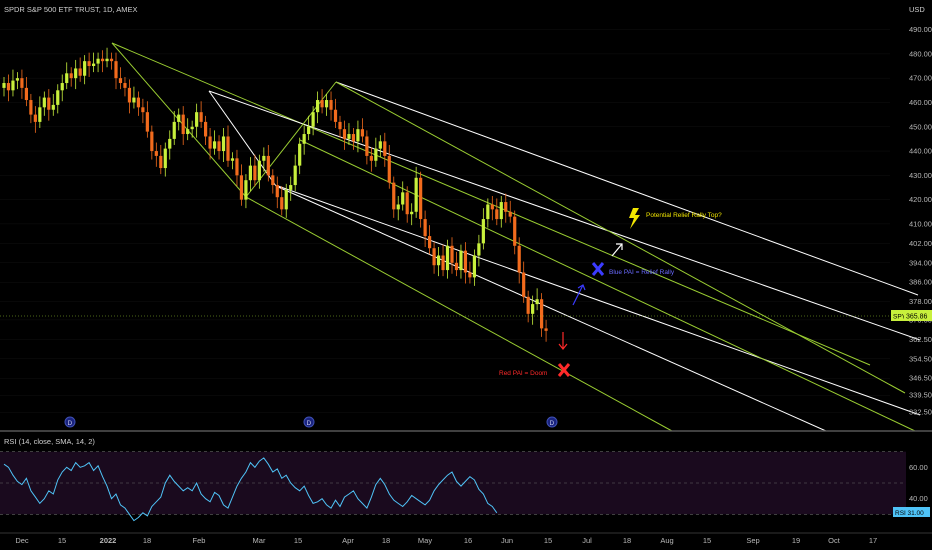 The height and width of the screenshot is (550, 932). What do you see at coordinates (920, 151) in the screenshot?
I see `y-tick-label: 440.00` at bounding box center [920, 151].